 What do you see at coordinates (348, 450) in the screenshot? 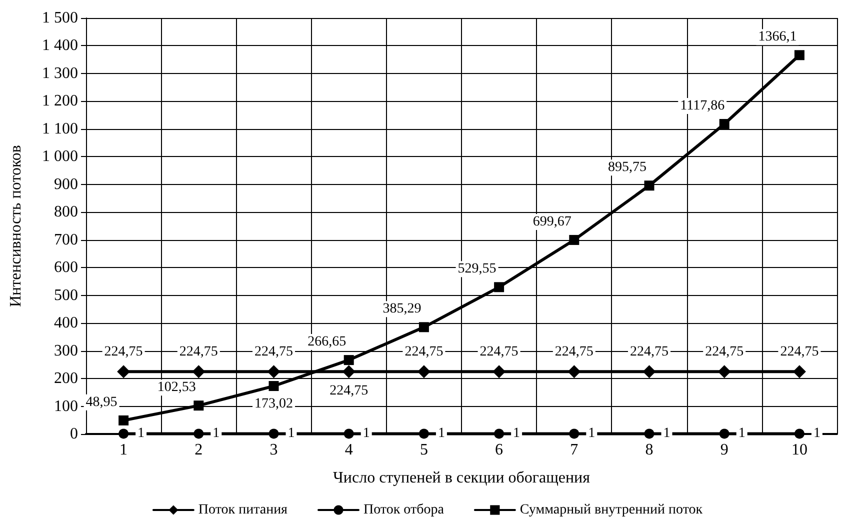
I see `x-tick-label: 4` at bounding box center [348, 450].